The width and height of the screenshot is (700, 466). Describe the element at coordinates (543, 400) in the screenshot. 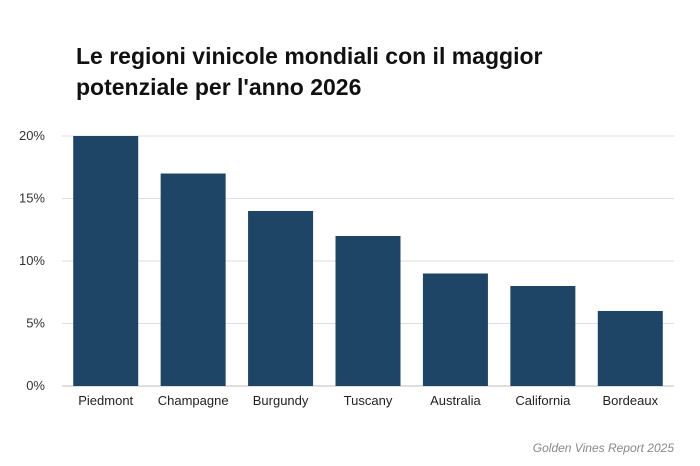

I see `x-category-label: California` at that location.